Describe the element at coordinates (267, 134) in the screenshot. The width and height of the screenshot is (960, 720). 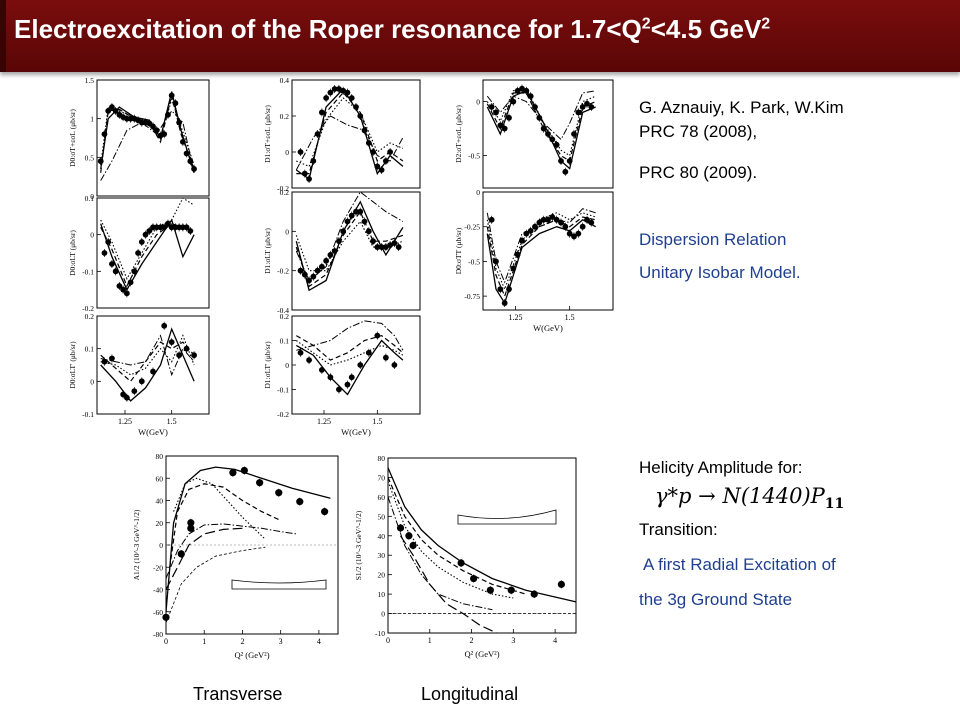
I see `y-axis-label-3: D1:σT+εσL (μb/sr)` at that location.